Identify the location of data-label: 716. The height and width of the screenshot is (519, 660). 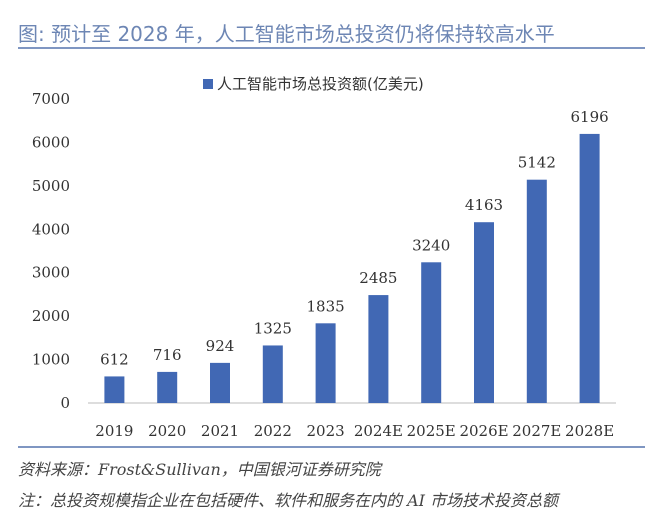
(167, 355).